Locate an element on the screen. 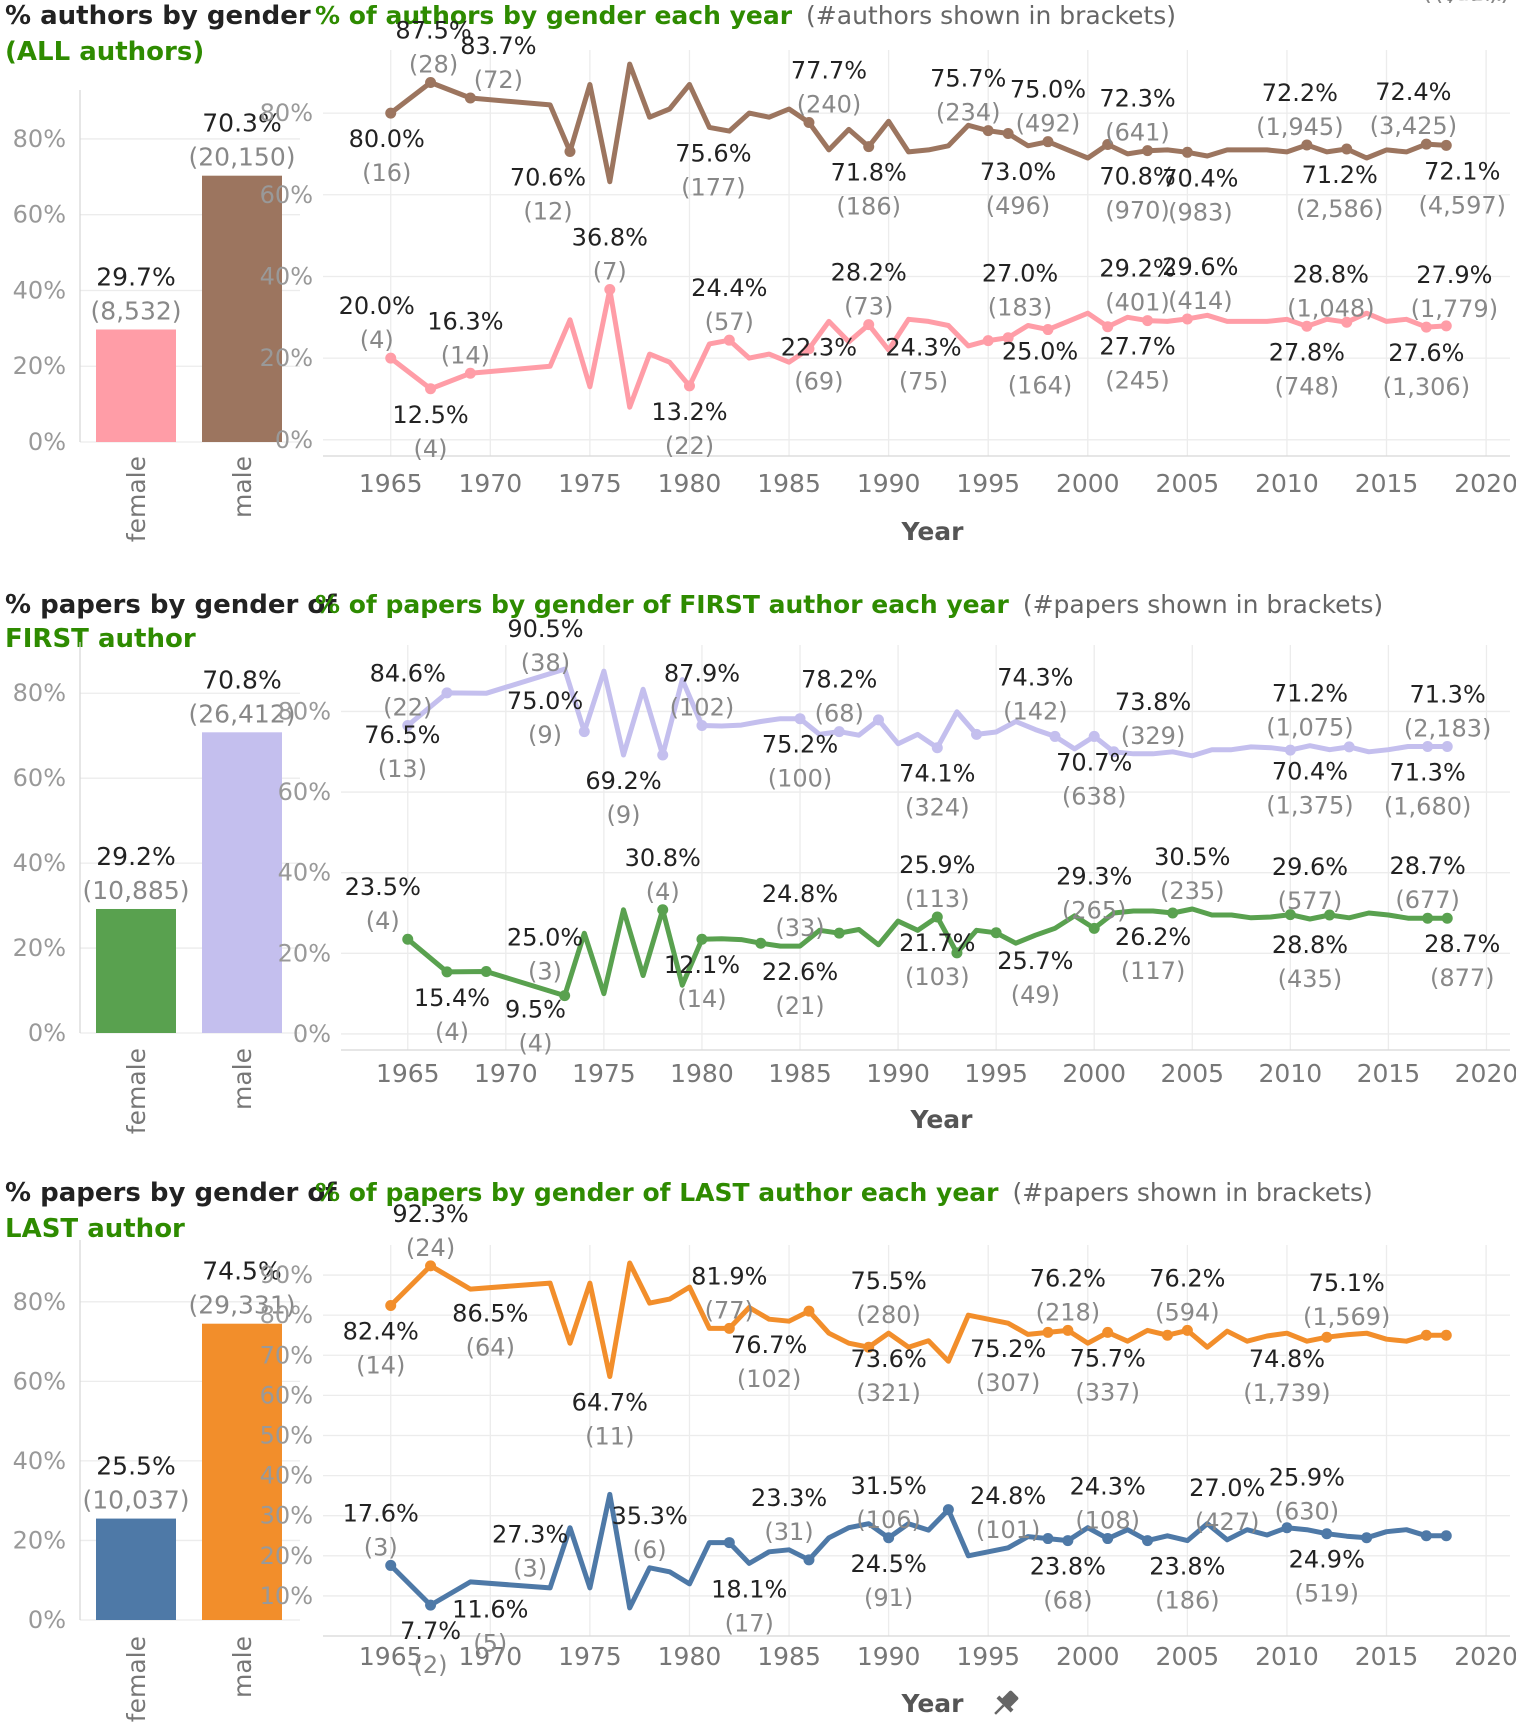 Image resolution: width=1516 pixels, height=1728 pixels. data-label-count: (324) is located at coordinates (937, 808).